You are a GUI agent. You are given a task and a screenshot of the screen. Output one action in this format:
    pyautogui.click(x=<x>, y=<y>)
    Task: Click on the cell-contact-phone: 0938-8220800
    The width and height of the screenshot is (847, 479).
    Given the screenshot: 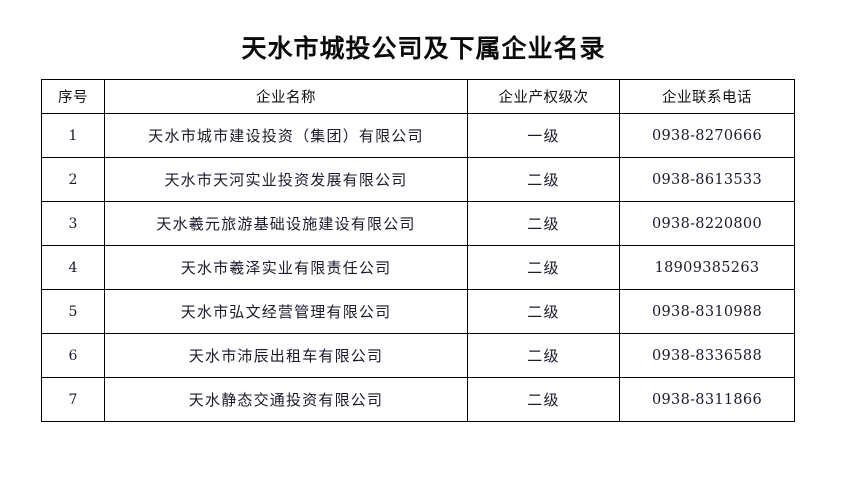 What is the action you would take?
    pyautogui.click(x=707, y=223)
    